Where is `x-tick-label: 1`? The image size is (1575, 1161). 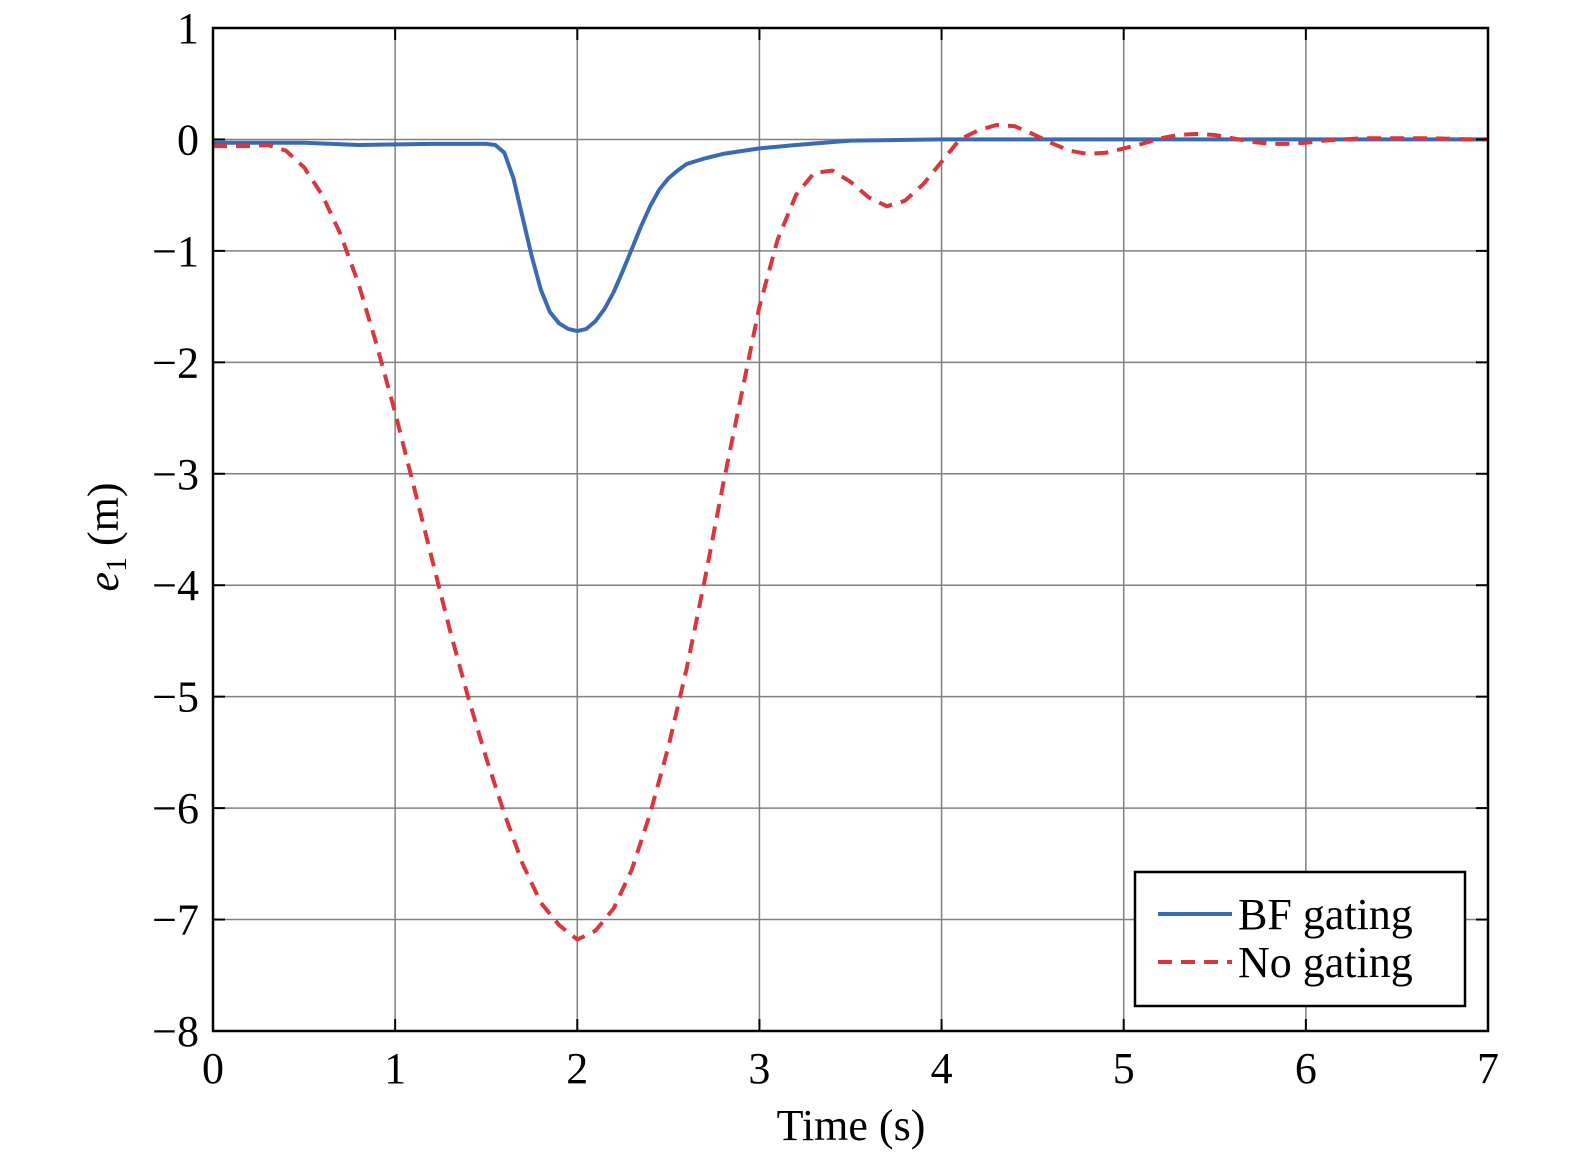
x-tick-label: 1 is located at coordinates (395, 1068).